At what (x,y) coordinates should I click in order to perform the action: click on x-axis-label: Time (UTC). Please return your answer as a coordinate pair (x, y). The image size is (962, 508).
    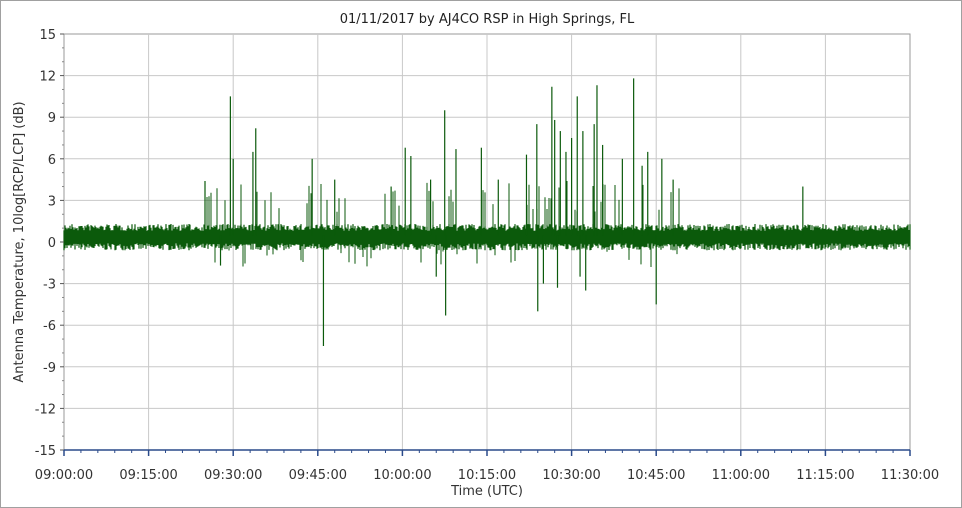
    Looking at the image, I should click on (486, 491).